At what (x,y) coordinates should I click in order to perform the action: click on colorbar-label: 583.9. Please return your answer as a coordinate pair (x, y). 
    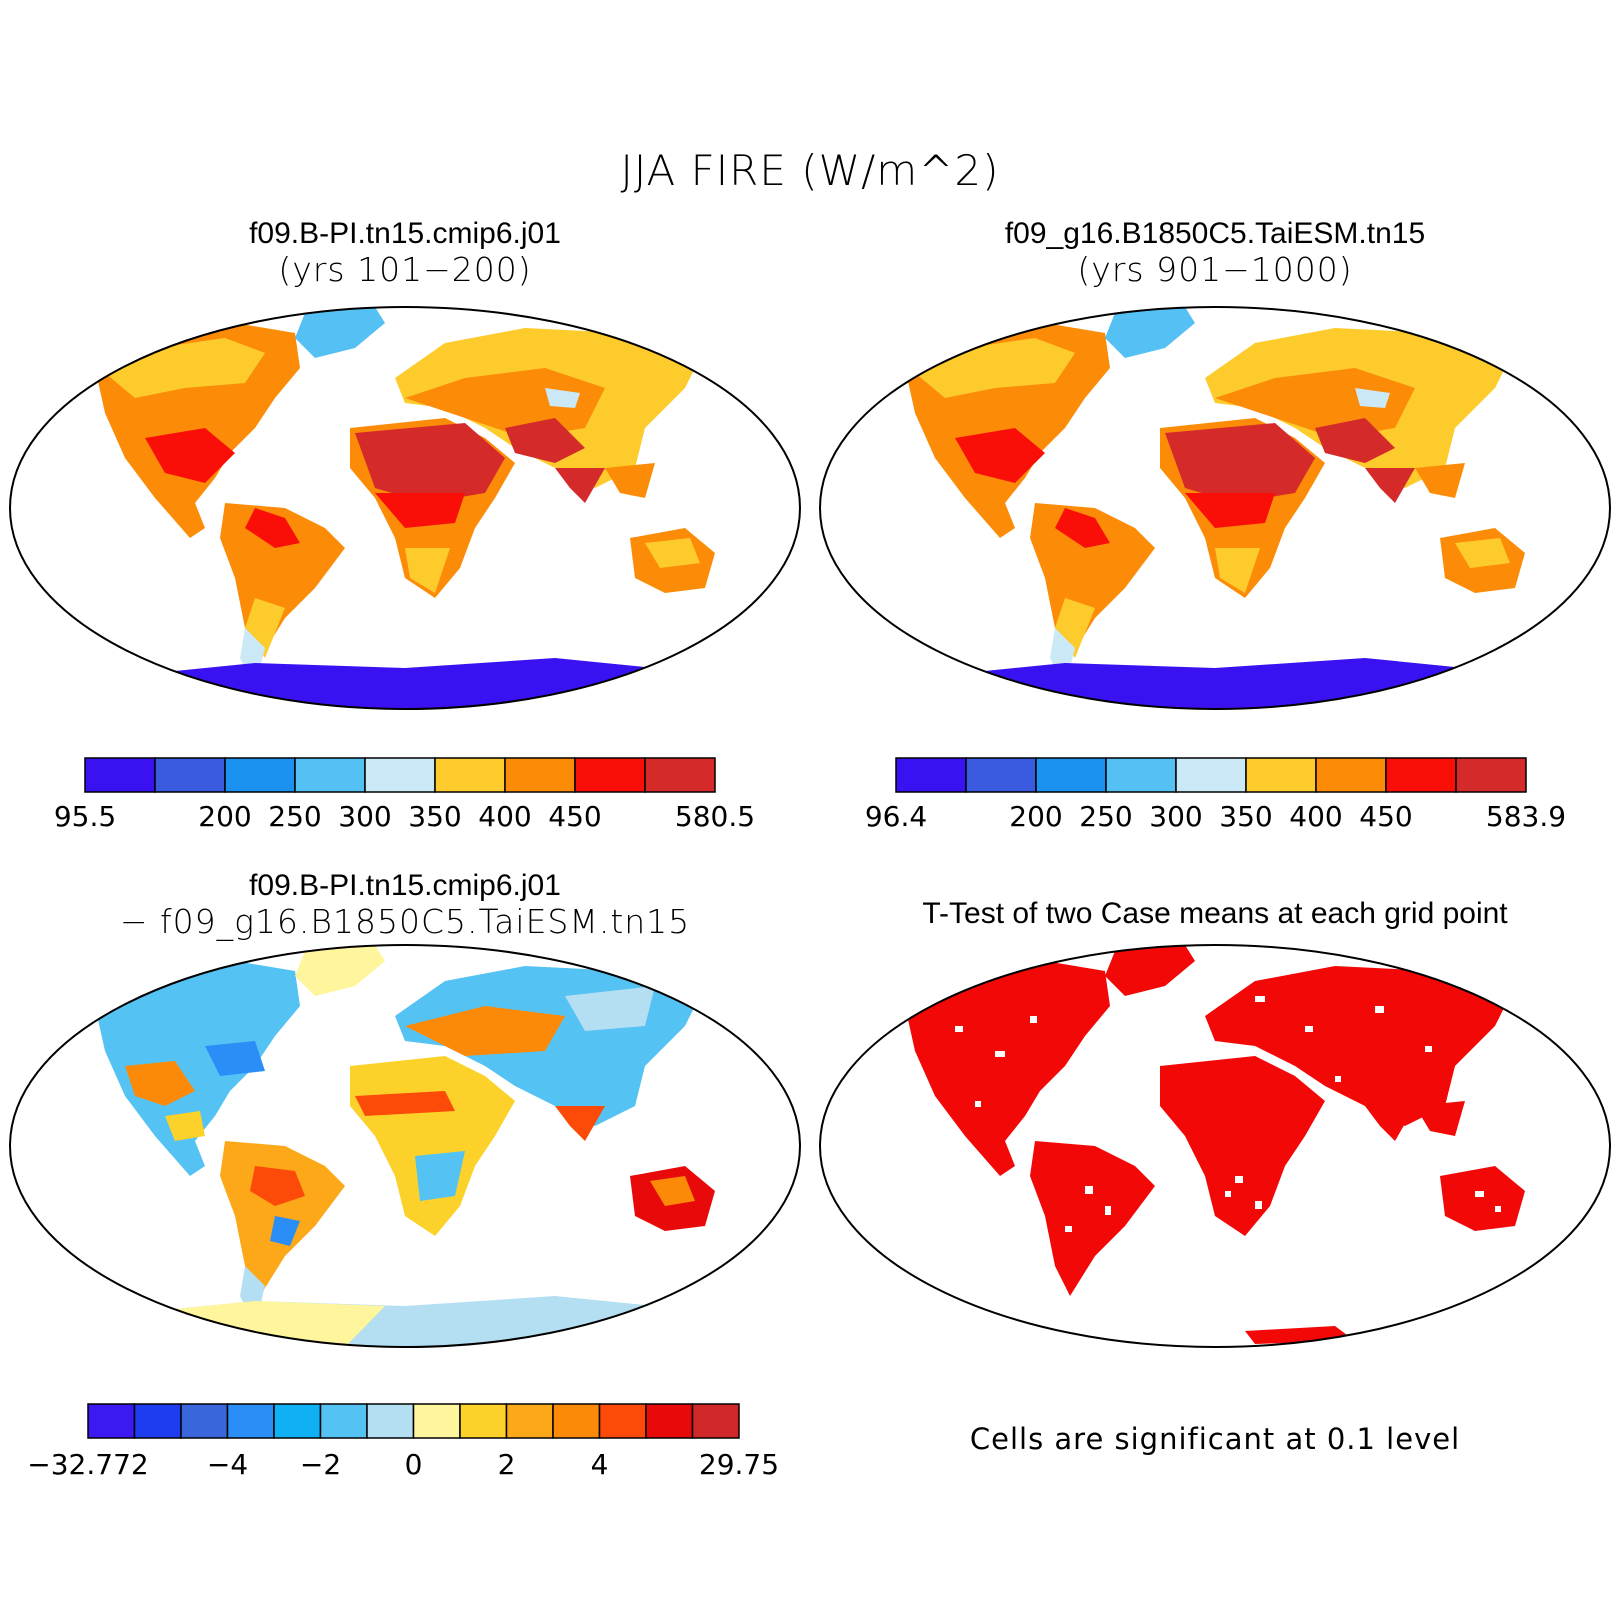
    Looking at the image, I should click on (1526, 816).